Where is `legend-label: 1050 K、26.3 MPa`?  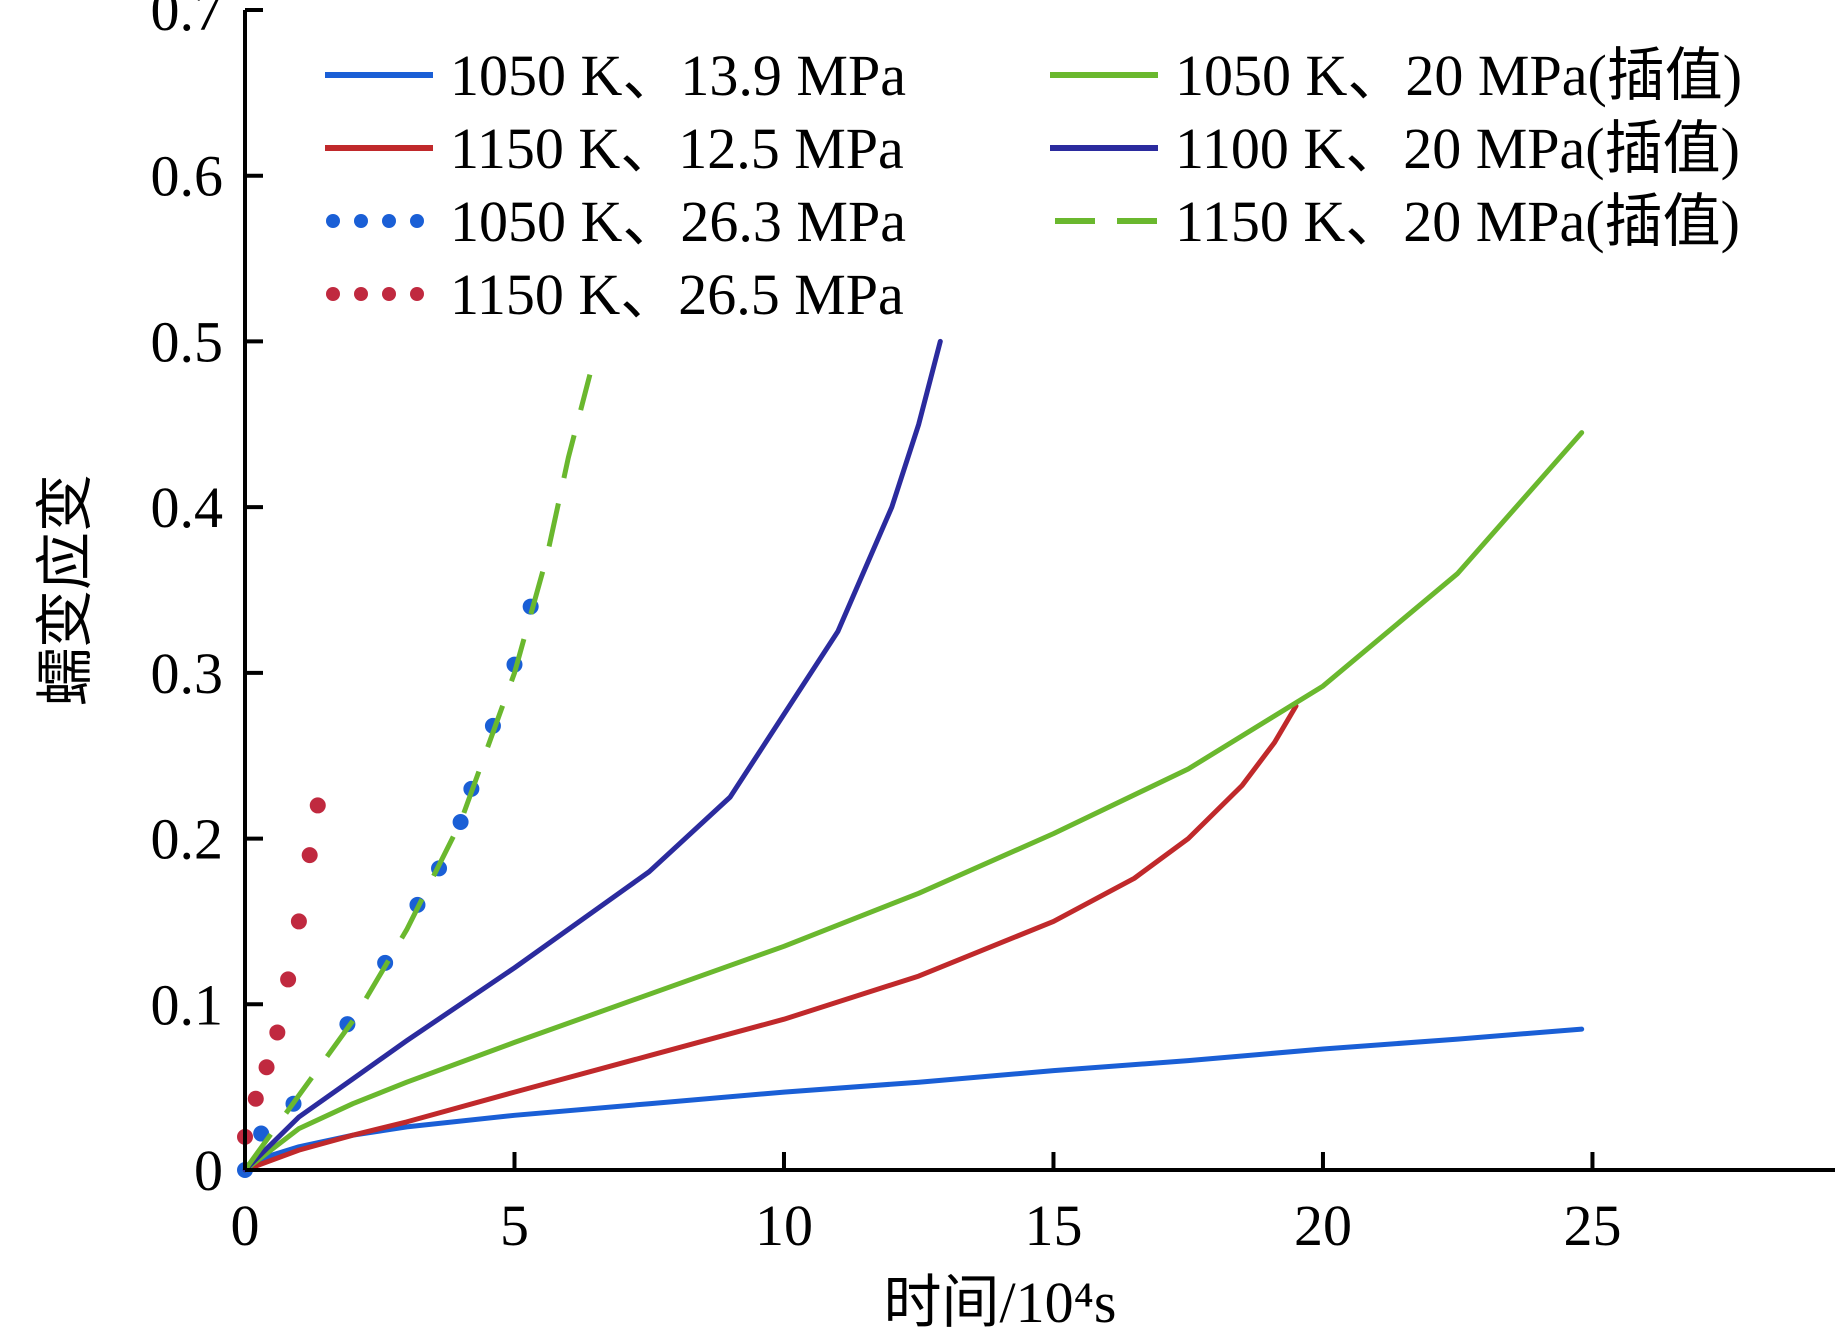
legend-label: 1050 K、26.3 MPa is located at coordinates (678, 221).